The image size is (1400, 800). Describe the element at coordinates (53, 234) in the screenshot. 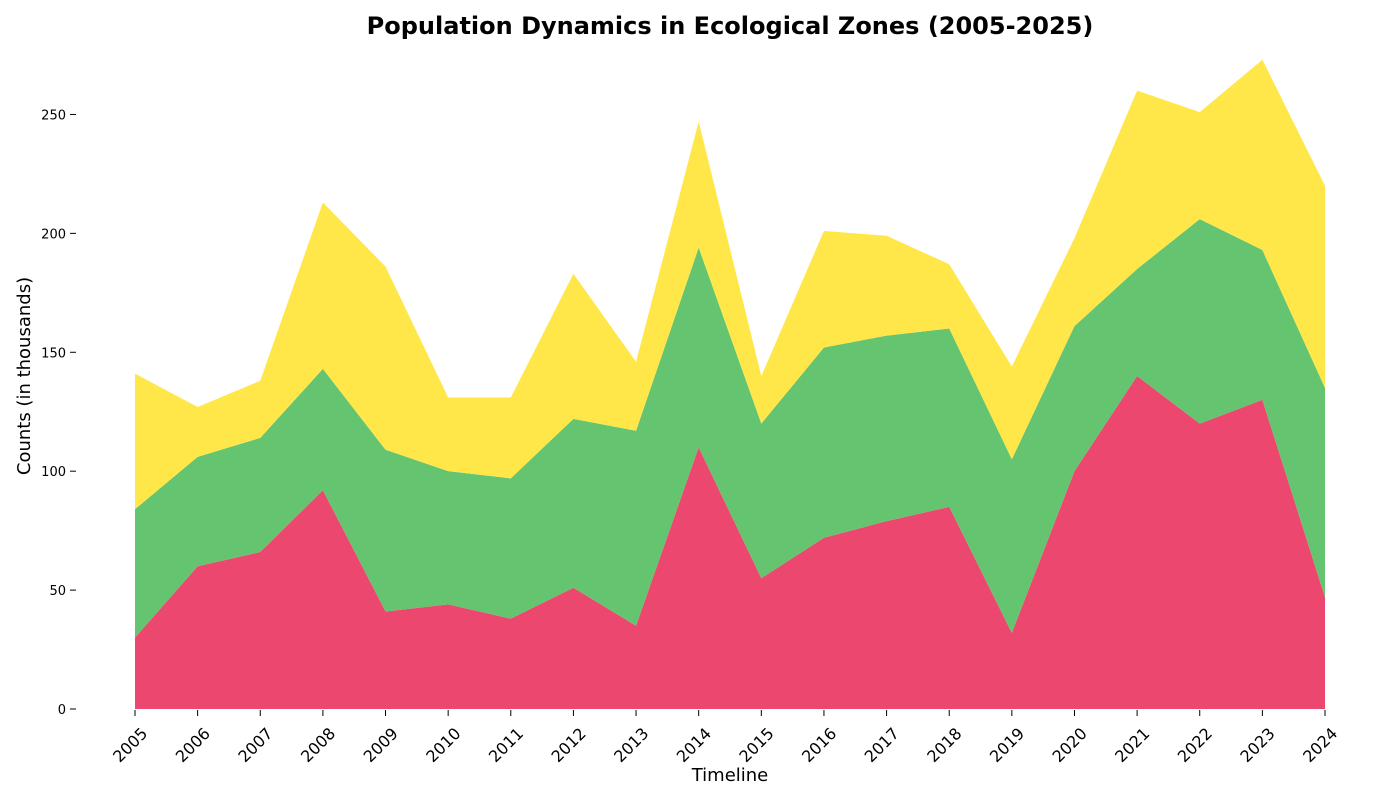

I see `y-tick-label: 200` at that location.